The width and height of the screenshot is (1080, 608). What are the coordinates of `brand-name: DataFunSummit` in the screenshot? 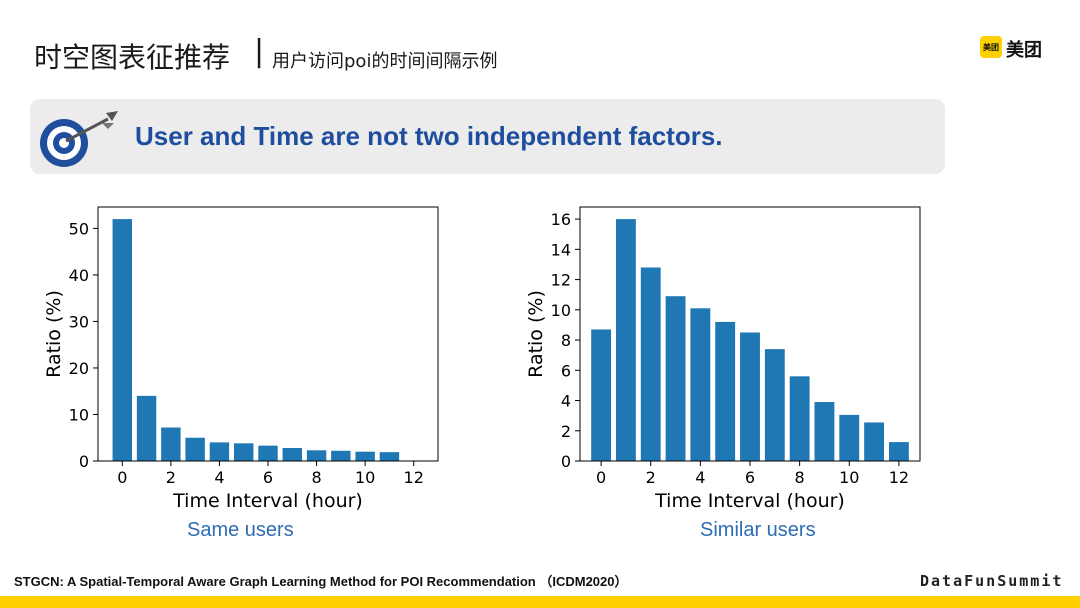 It's located at (992, 581).